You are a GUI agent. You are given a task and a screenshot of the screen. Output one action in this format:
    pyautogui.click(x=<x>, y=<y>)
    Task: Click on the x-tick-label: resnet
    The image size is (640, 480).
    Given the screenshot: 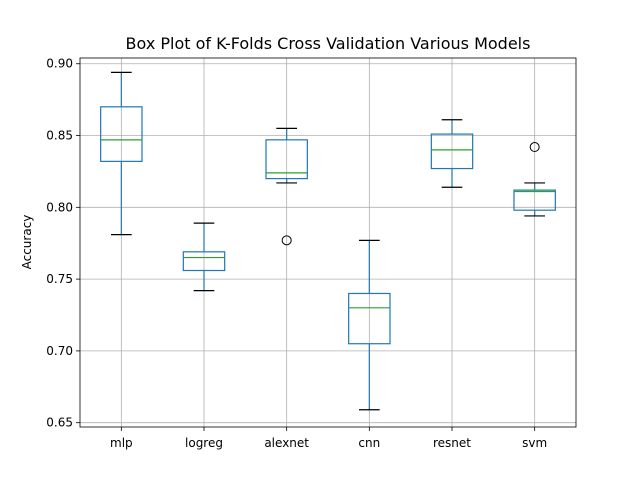 What is the action you would take?
    pyautogui.click(x=452, y=443)
    